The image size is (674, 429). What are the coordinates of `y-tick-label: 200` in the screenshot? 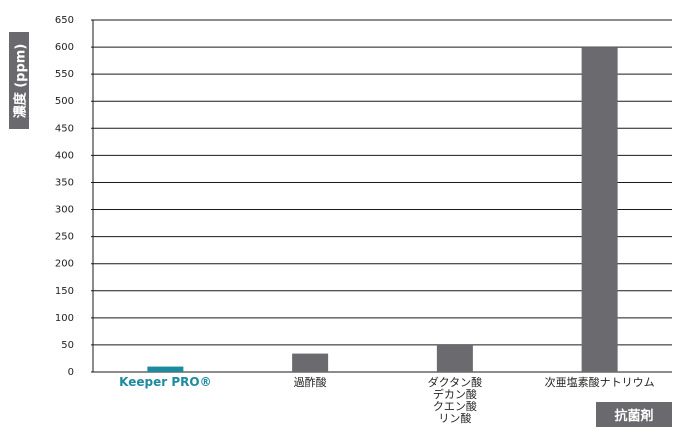 It's located at (64, 264).